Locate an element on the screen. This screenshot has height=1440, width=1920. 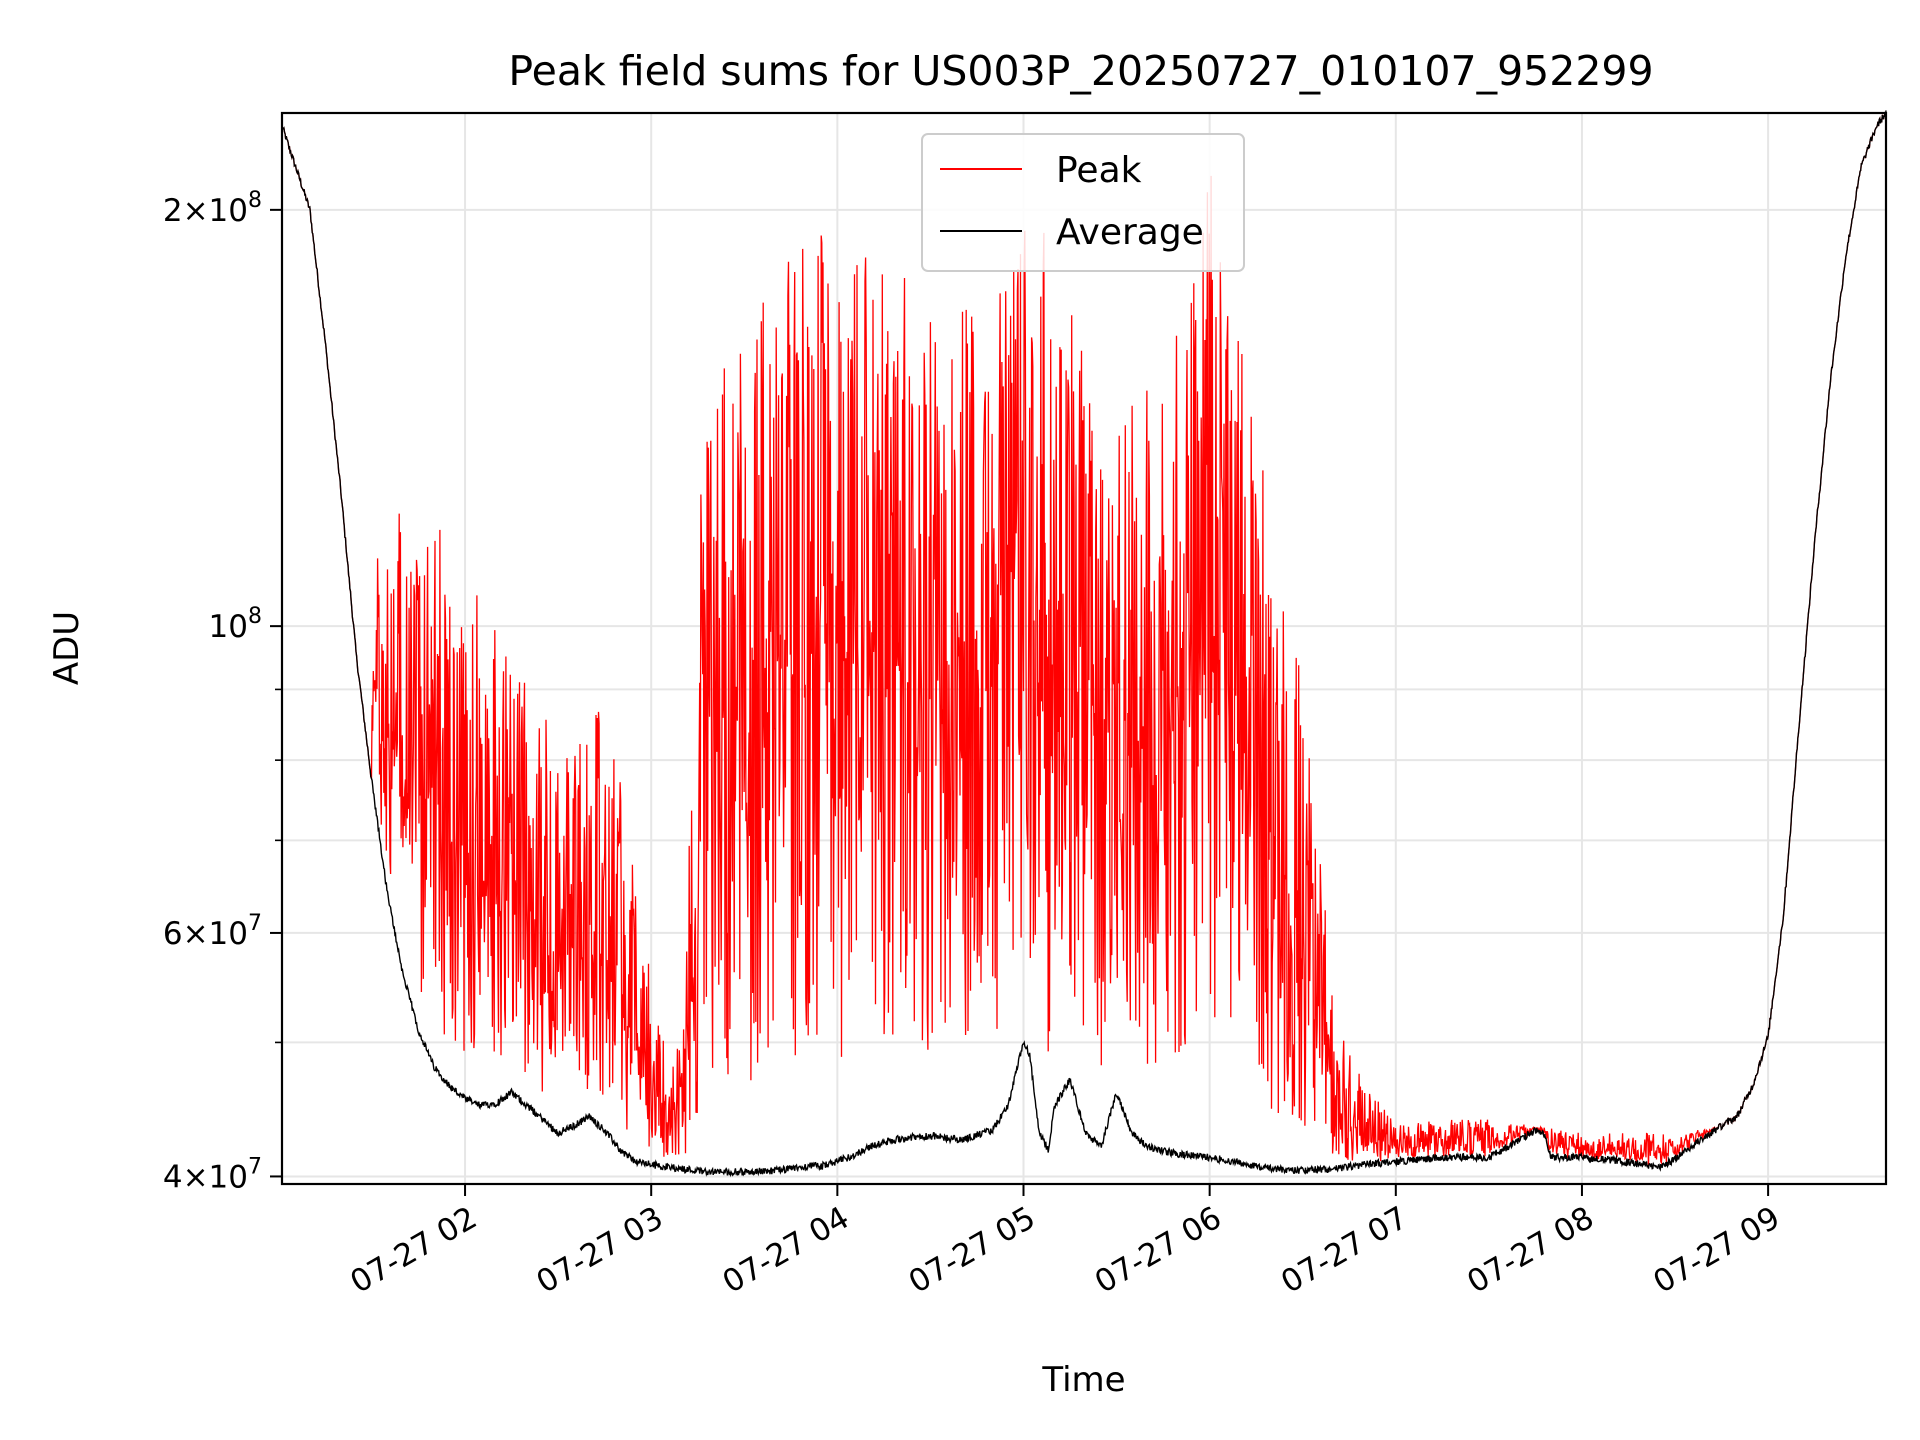
x-axis-label: Time is located at coordinates (1083, 1380).